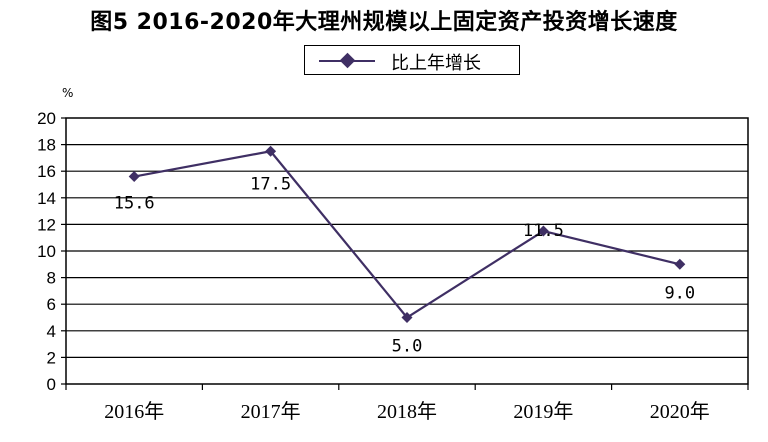 The height and width of the screenshot is (442, 768). Describe the element at coordinates (543, 411) in the screenshot. I see `x-tick-label: 2019年` at that location.